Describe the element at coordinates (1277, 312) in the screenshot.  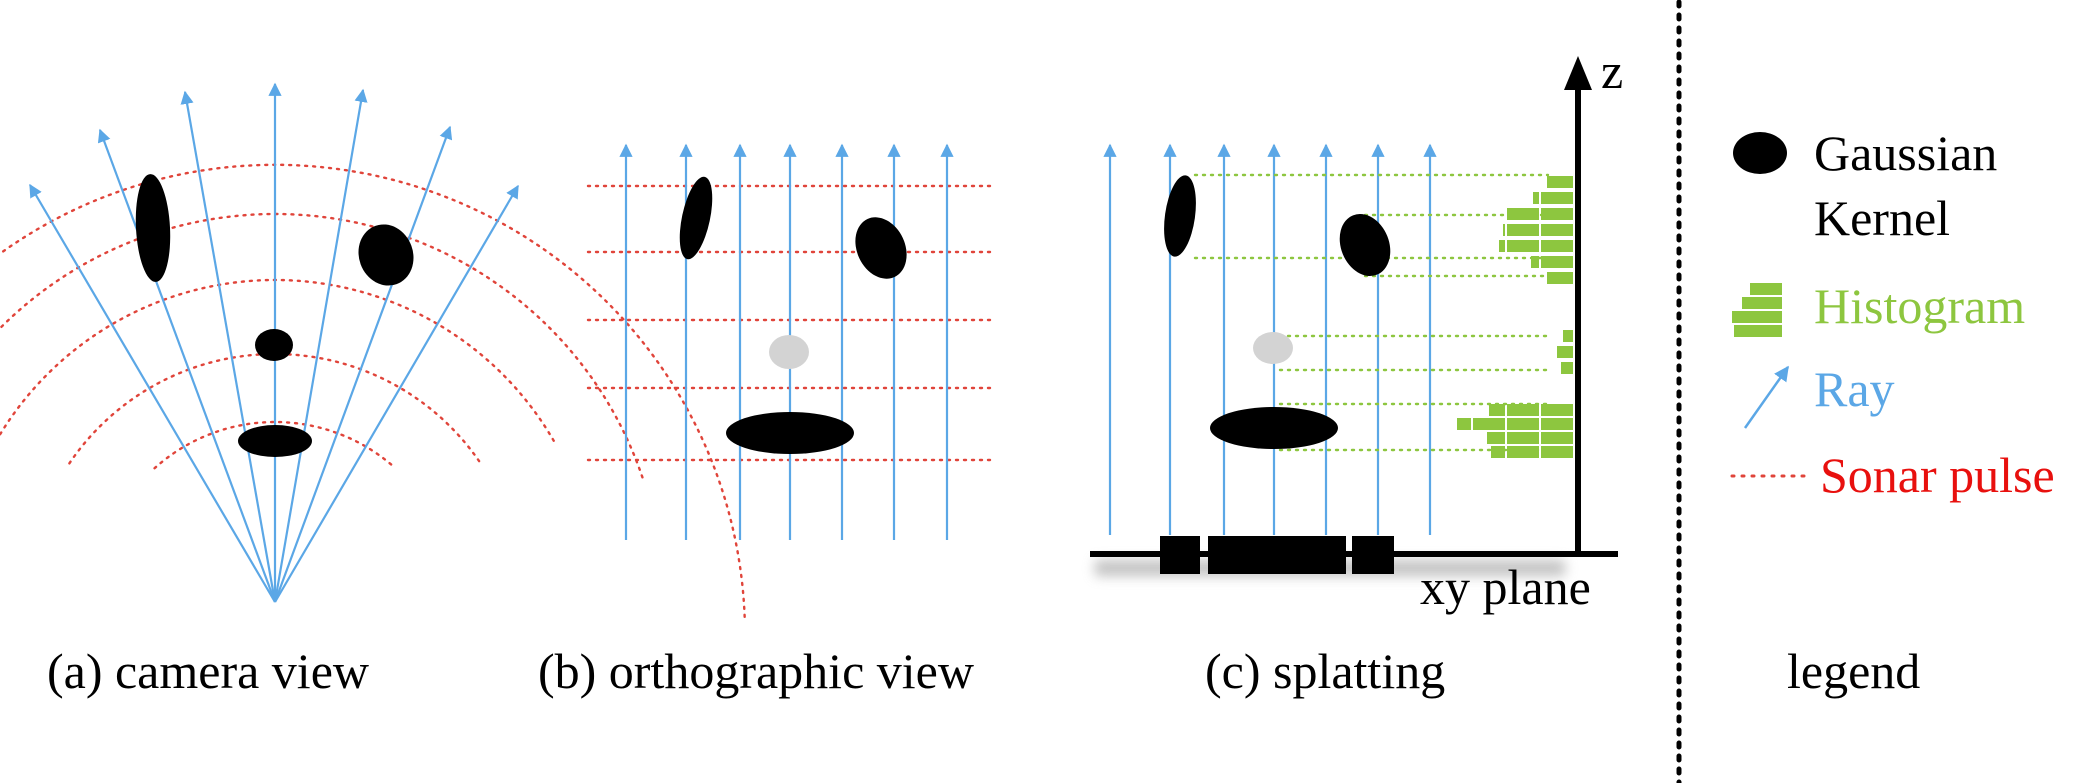
I see `splatting-gaussian-kernels` at that location.